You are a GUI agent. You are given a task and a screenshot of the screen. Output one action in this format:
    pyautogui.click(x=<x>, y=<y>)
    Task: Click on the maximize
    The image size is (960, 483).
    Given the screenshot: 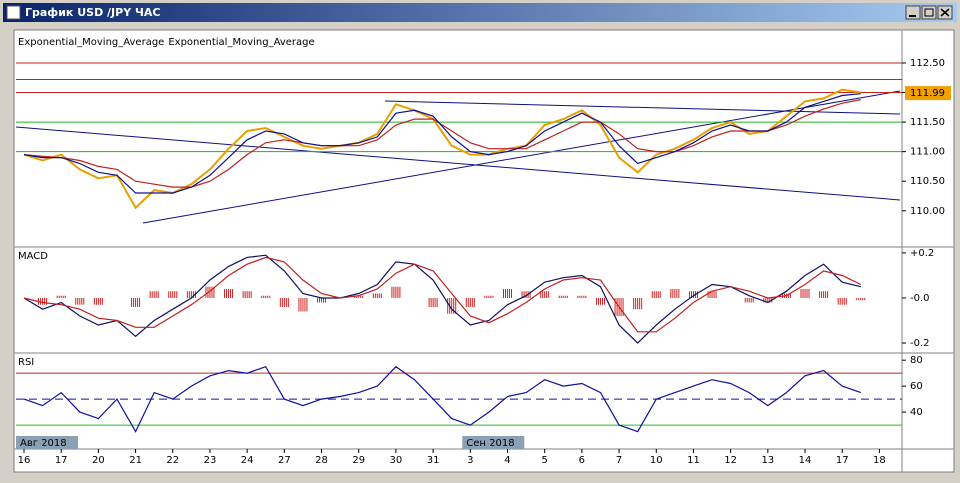 What is the action you would take?
    pyautogui.click(x=929, y=12)
    